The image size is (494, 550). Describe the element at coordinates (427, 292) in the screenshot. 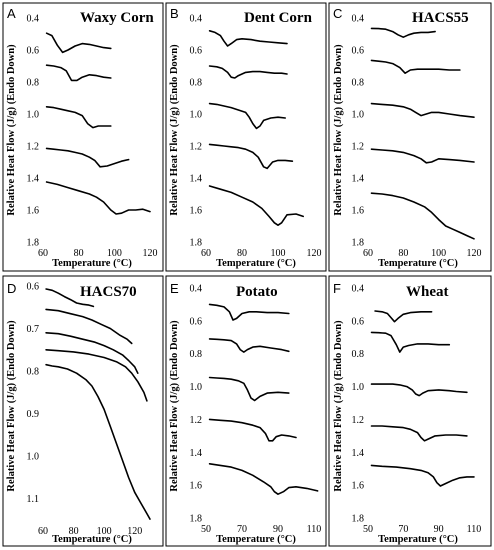

I see `panel-title: Wheat` at that location.